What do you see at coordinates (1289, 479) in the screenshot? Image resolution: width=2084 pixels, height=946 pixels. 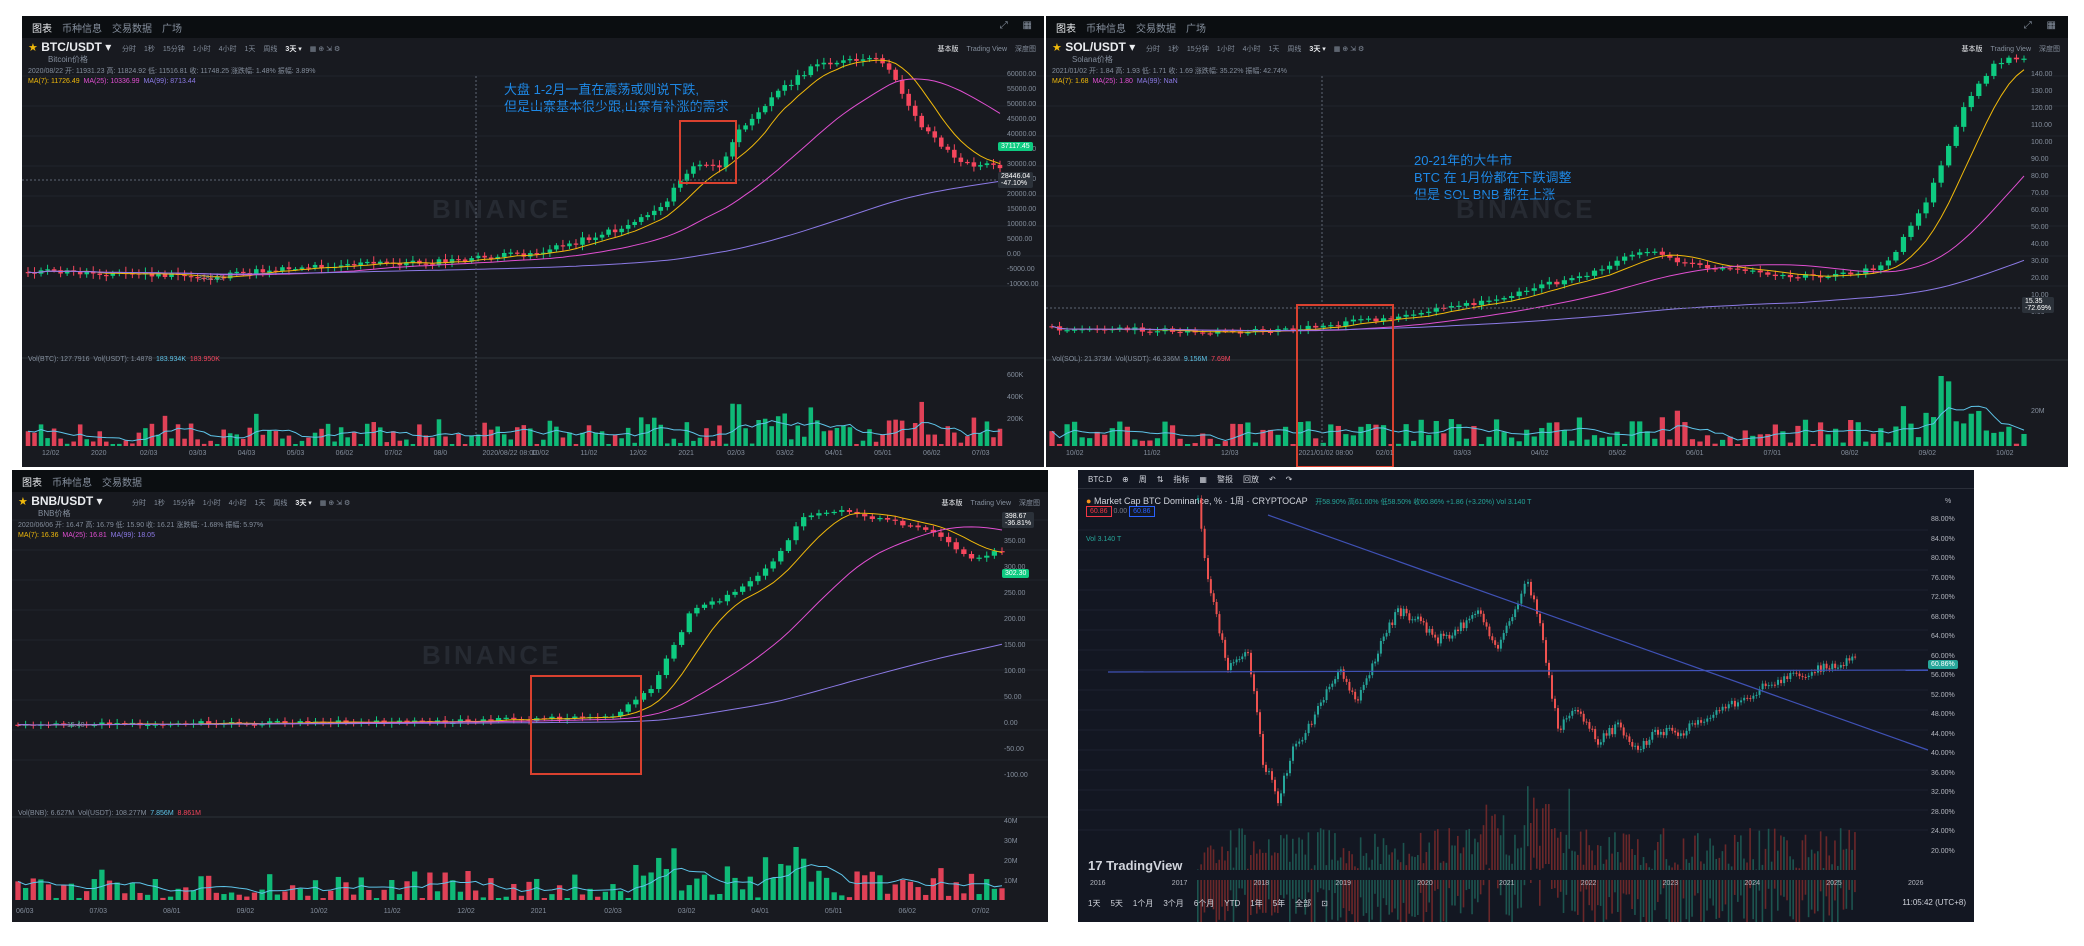 I see `tv-redo-icon: ↷` at bounding box center [1289, 479].